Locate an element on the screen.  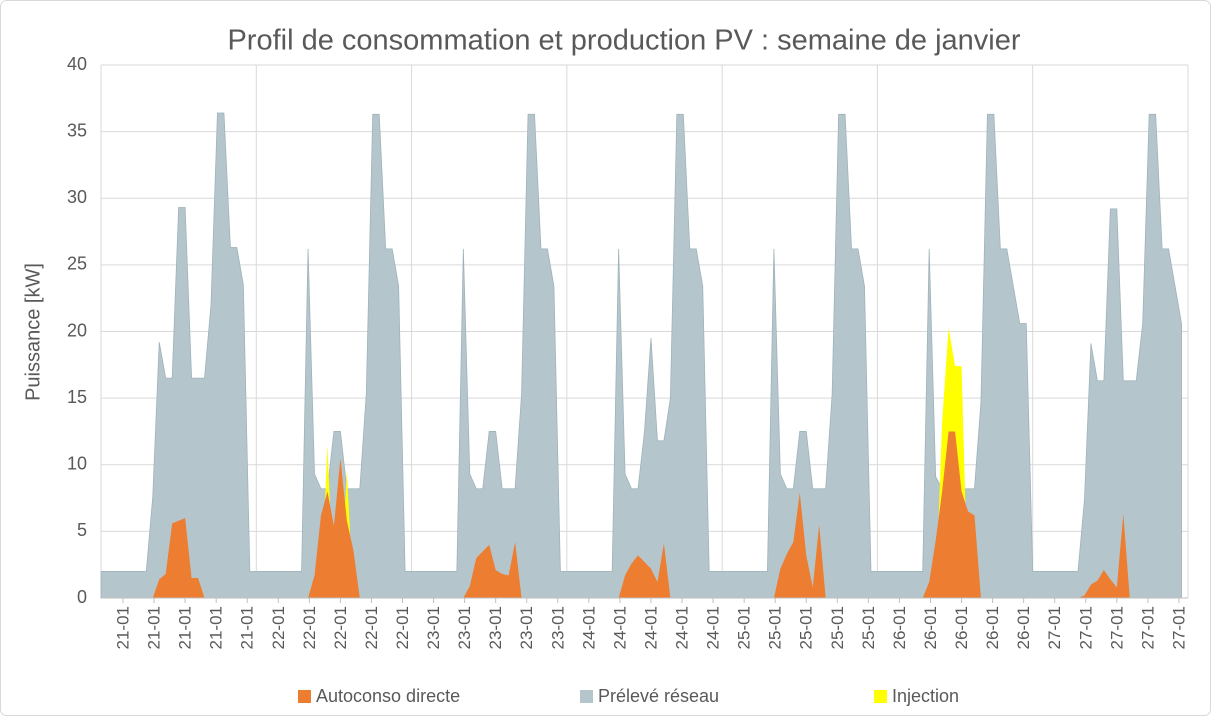
y-tick-label: 40 is located at coordinates (77, 64).